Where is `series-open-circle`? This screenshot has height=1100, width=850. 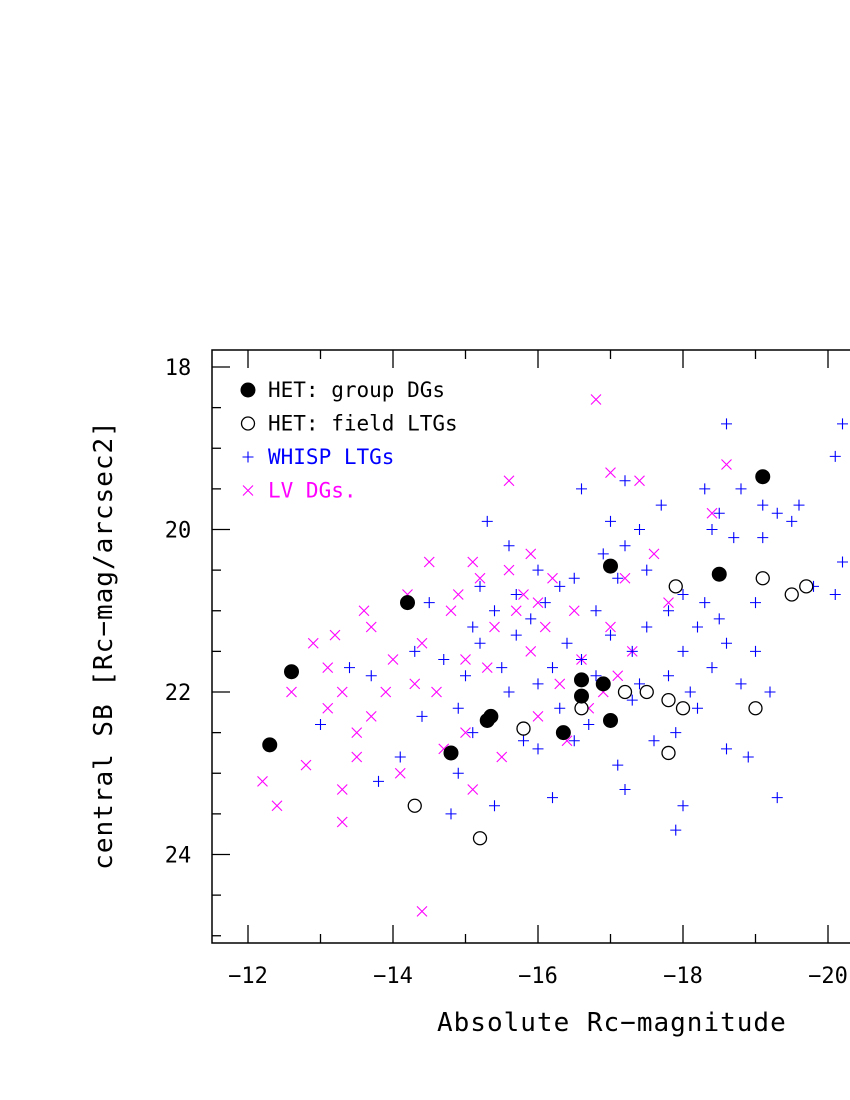
series-open-circle is located at coordinates (610, 708).